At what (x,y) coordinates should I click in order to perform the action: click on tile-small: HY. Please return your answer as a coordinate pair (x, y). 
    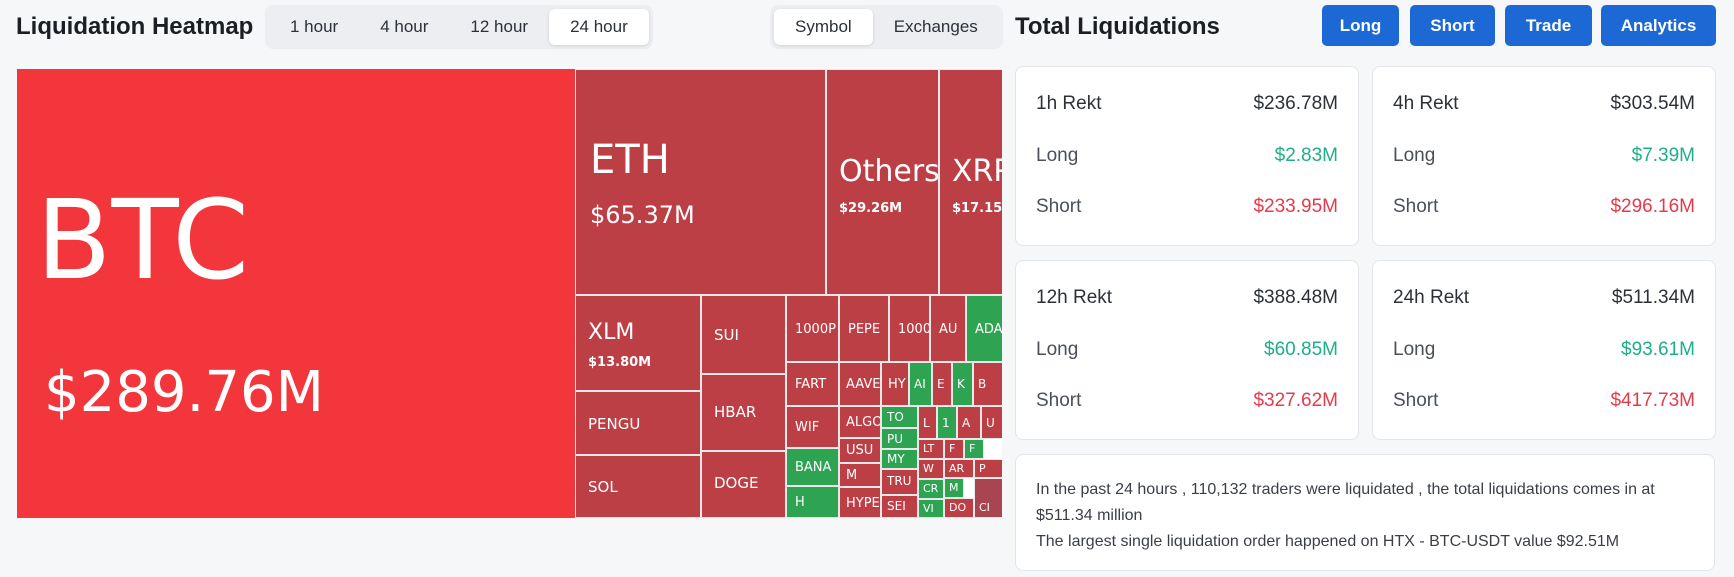
    Looking at the image, I should click on (895, 384).